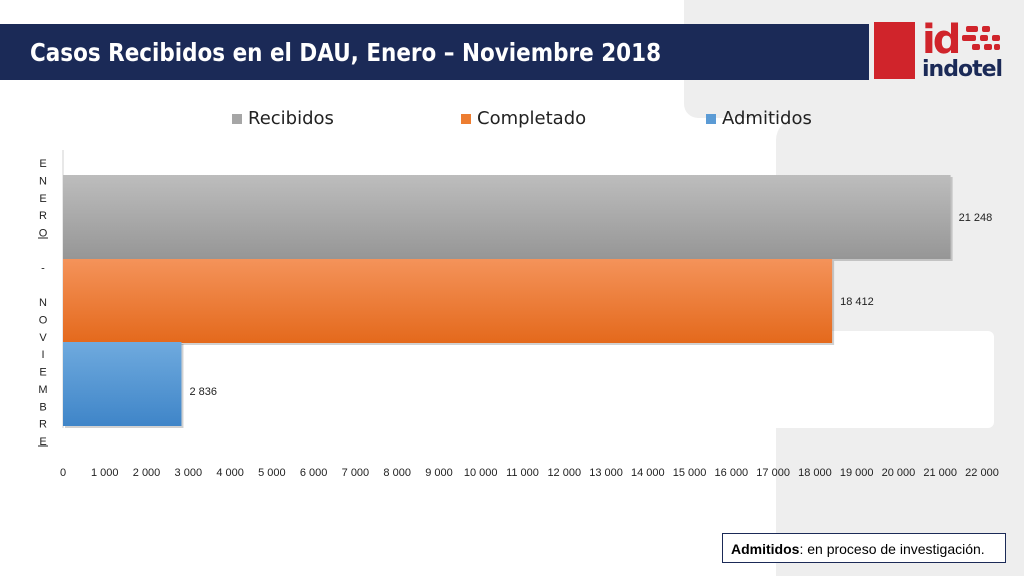  Describe the element at coordinates (291, 118) in the screenshot. I see `legend-label-recibidos: Recibidos` at that location.